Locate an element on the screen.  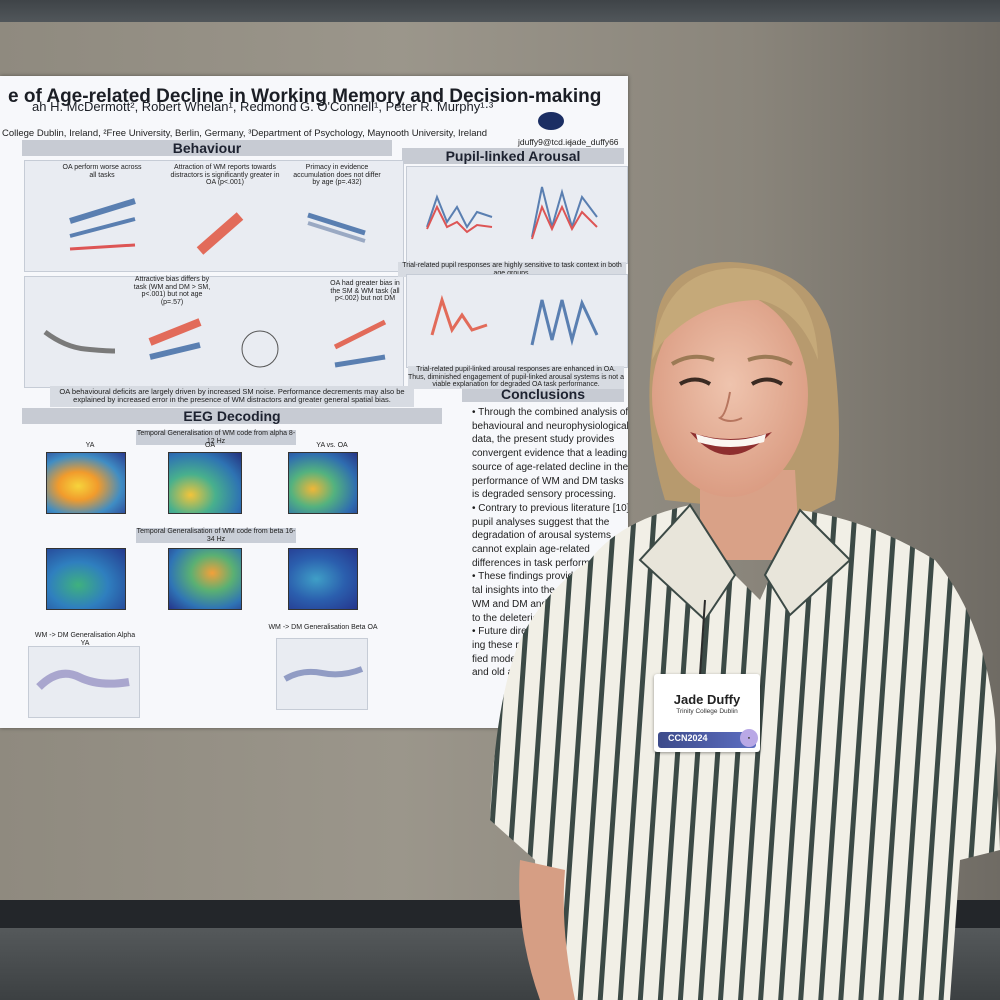
conclusion-item: WM and DM and th is located at coordinates (515, 604).